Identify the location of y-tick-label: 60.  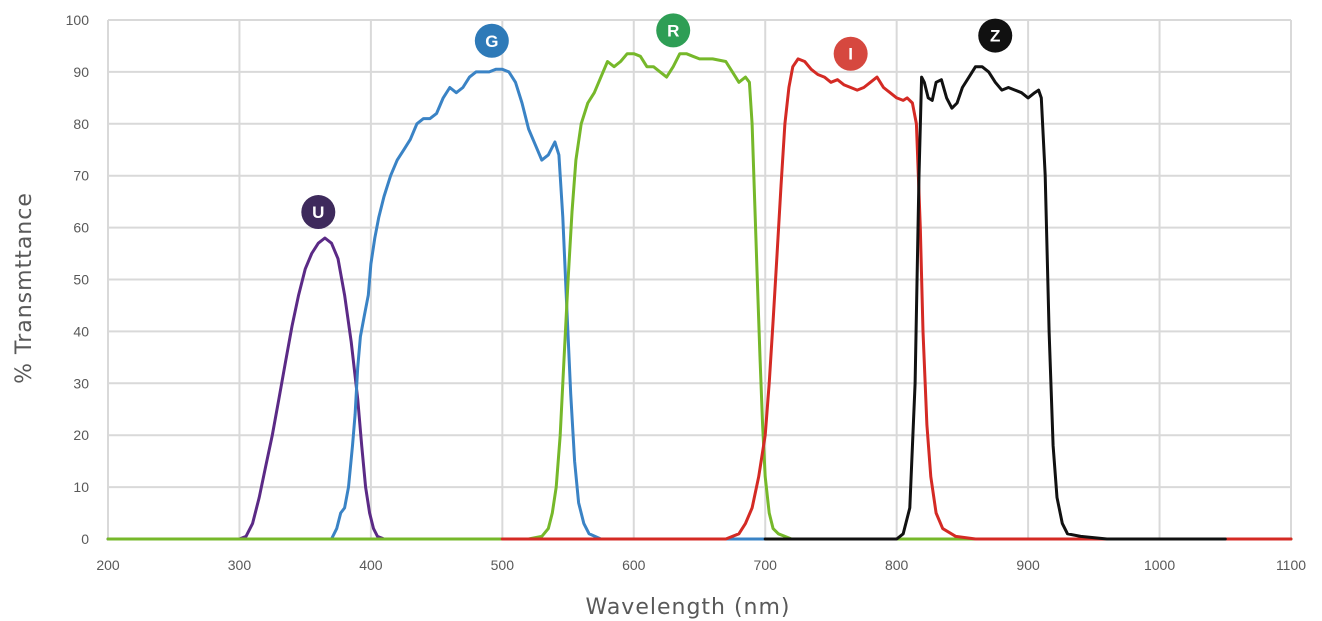
(81, 228).